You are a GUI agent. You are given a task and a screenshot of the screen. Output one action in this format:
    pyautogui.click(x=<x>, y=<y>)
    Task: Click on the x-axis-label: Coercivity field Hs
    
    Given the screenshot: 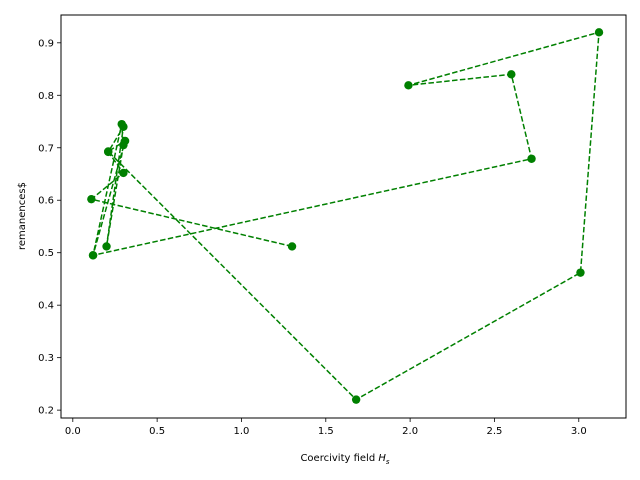 What is the action you would take?
    pyautogui.click(x=344, y=459)
    